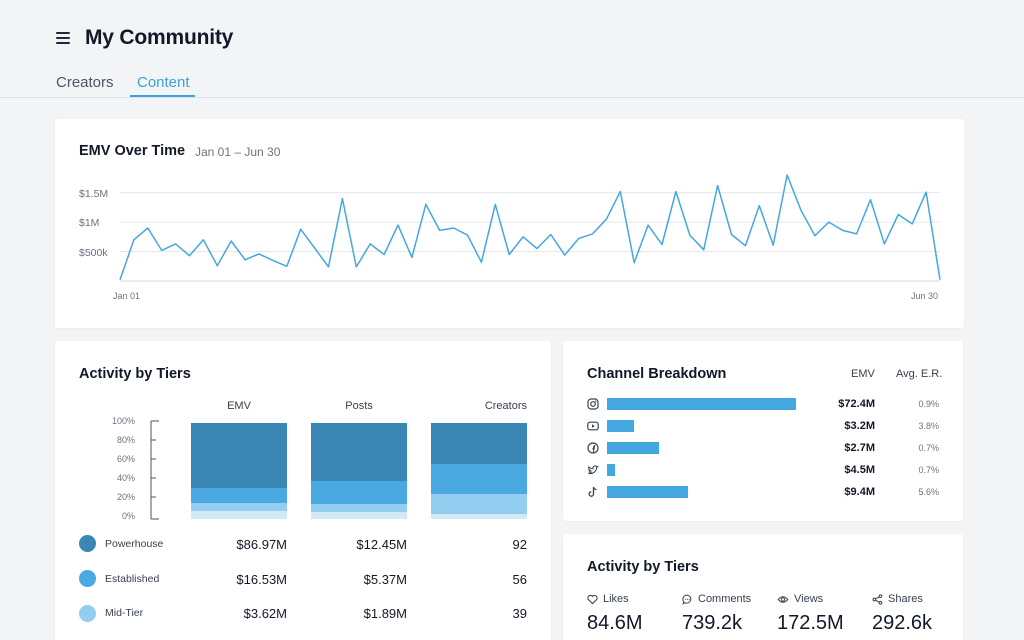 The width and height of the screenshot is (1024, 640). Describe the element at coordinates (712, 623) in the screenshot. I see `stat-value-comments: 739.2k` at that location.